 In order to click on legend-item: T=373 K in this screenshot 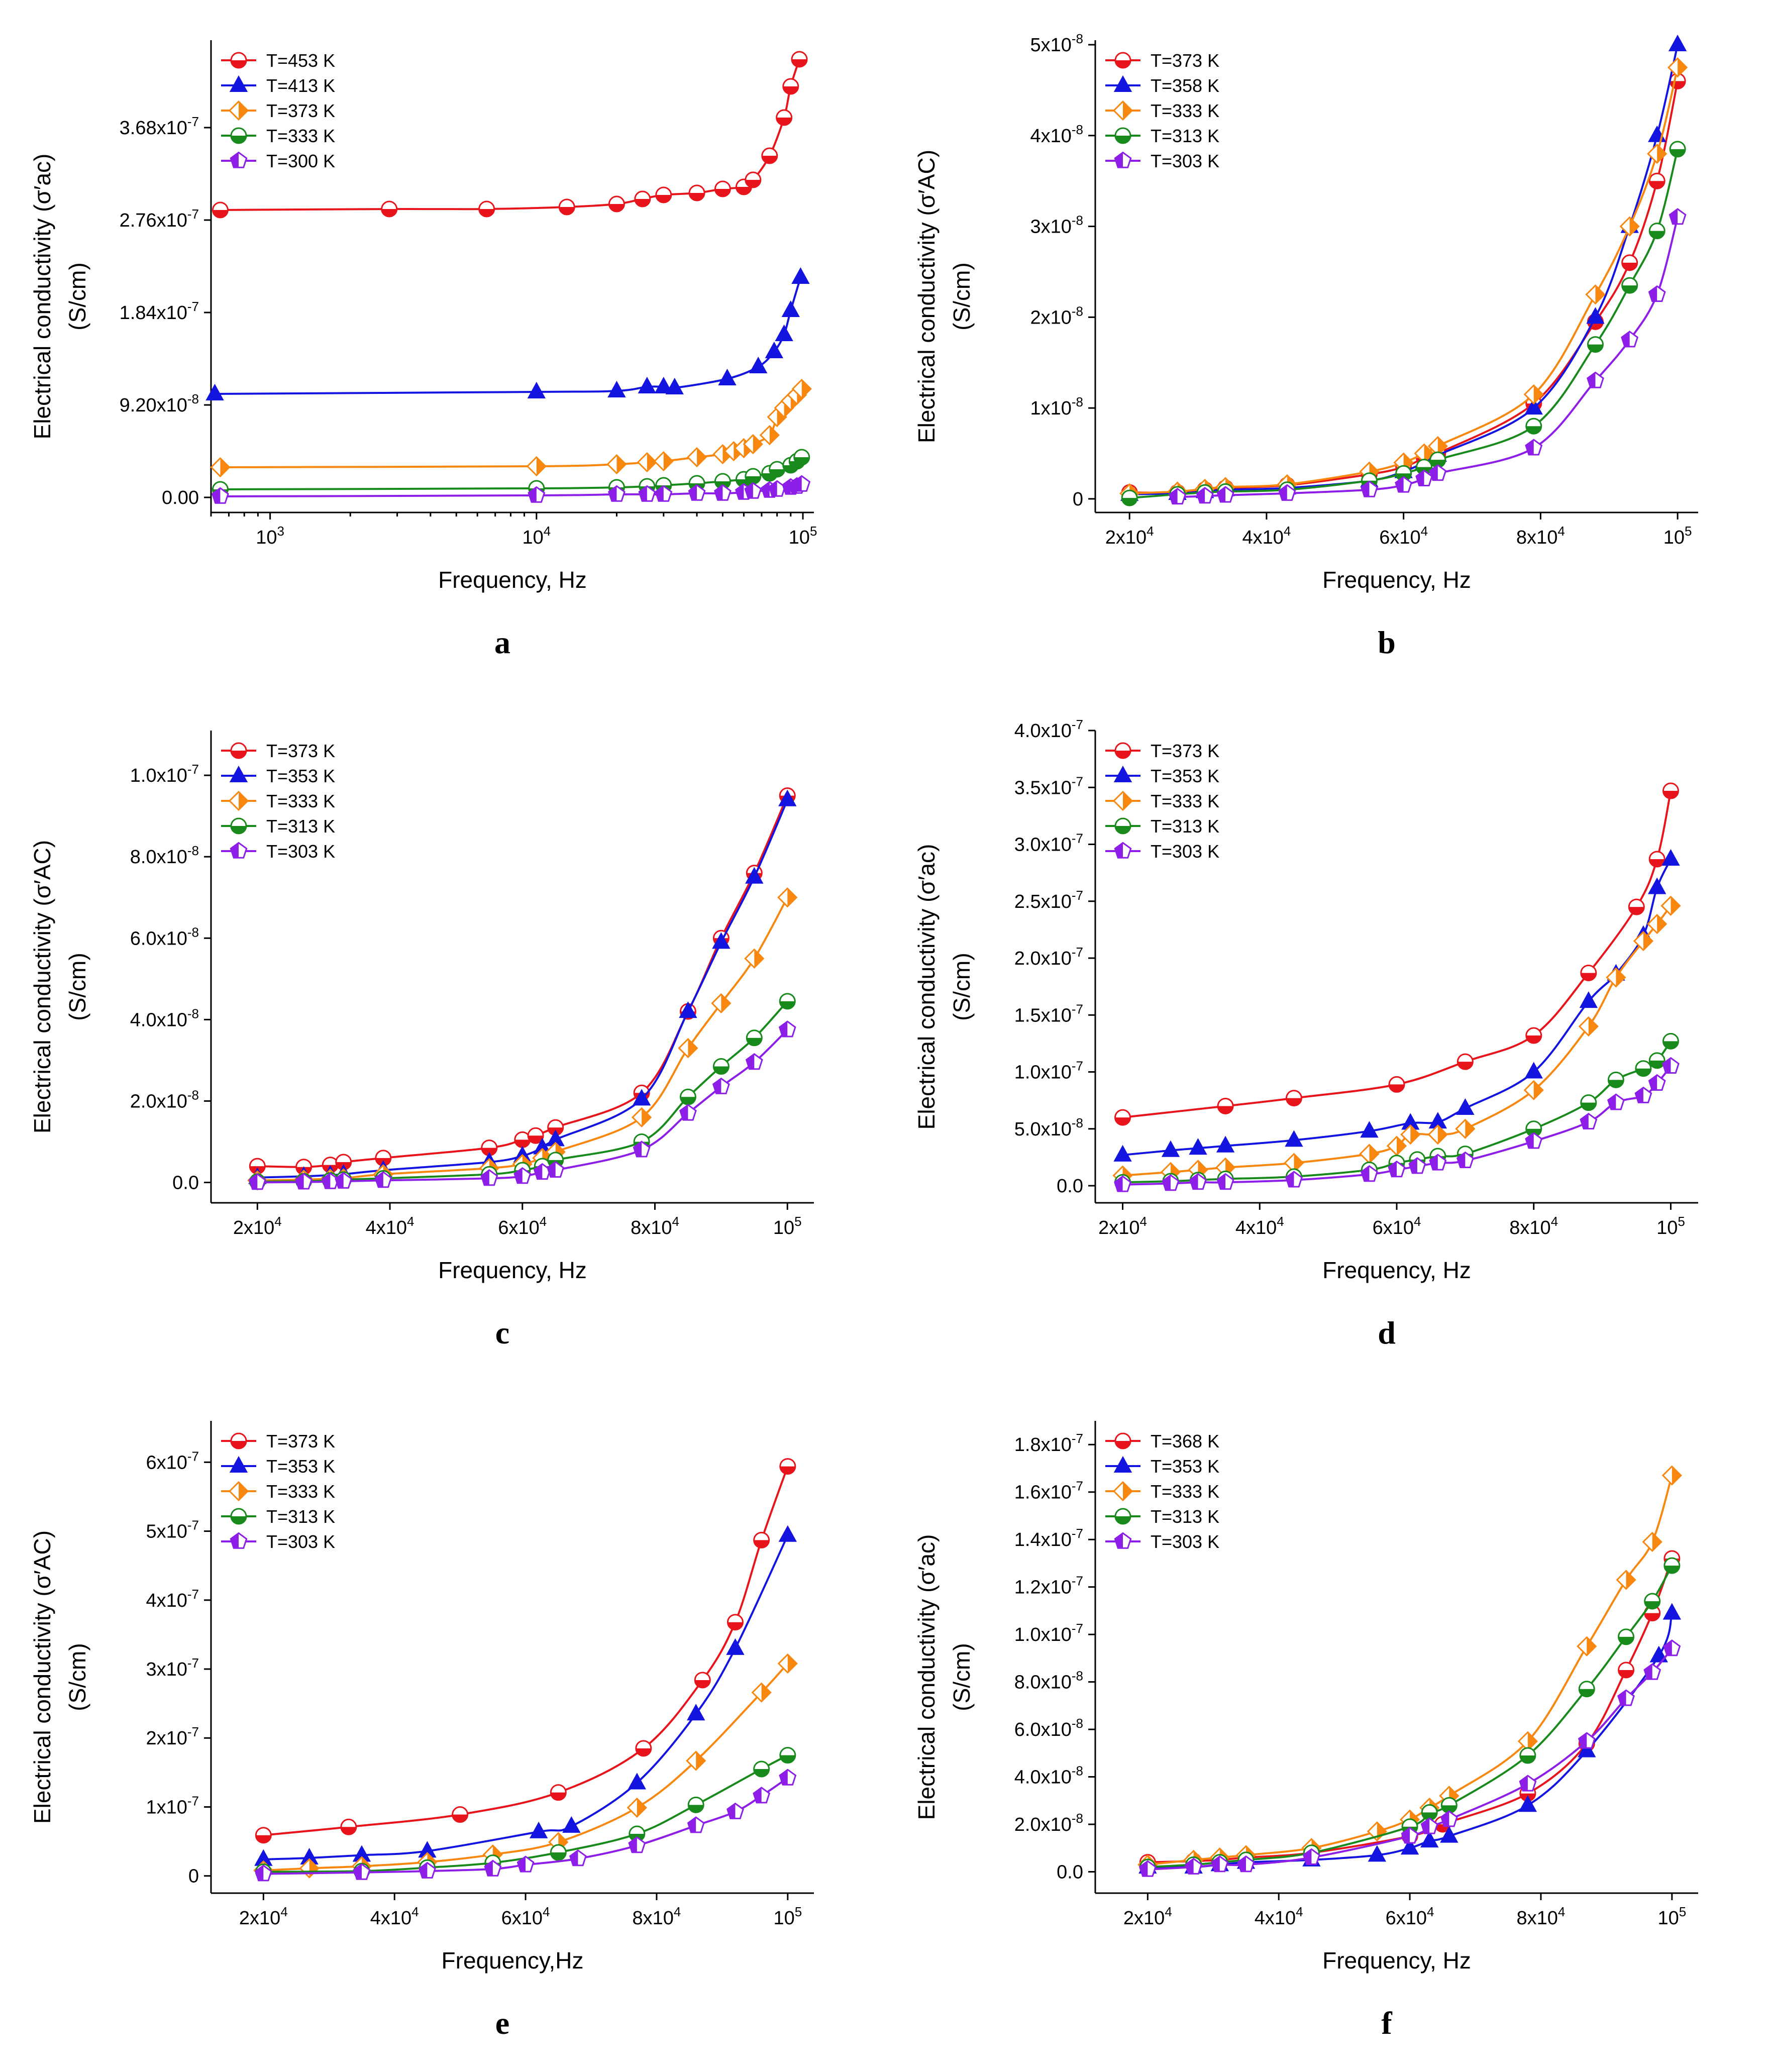, I will do `click(278, 751)`.